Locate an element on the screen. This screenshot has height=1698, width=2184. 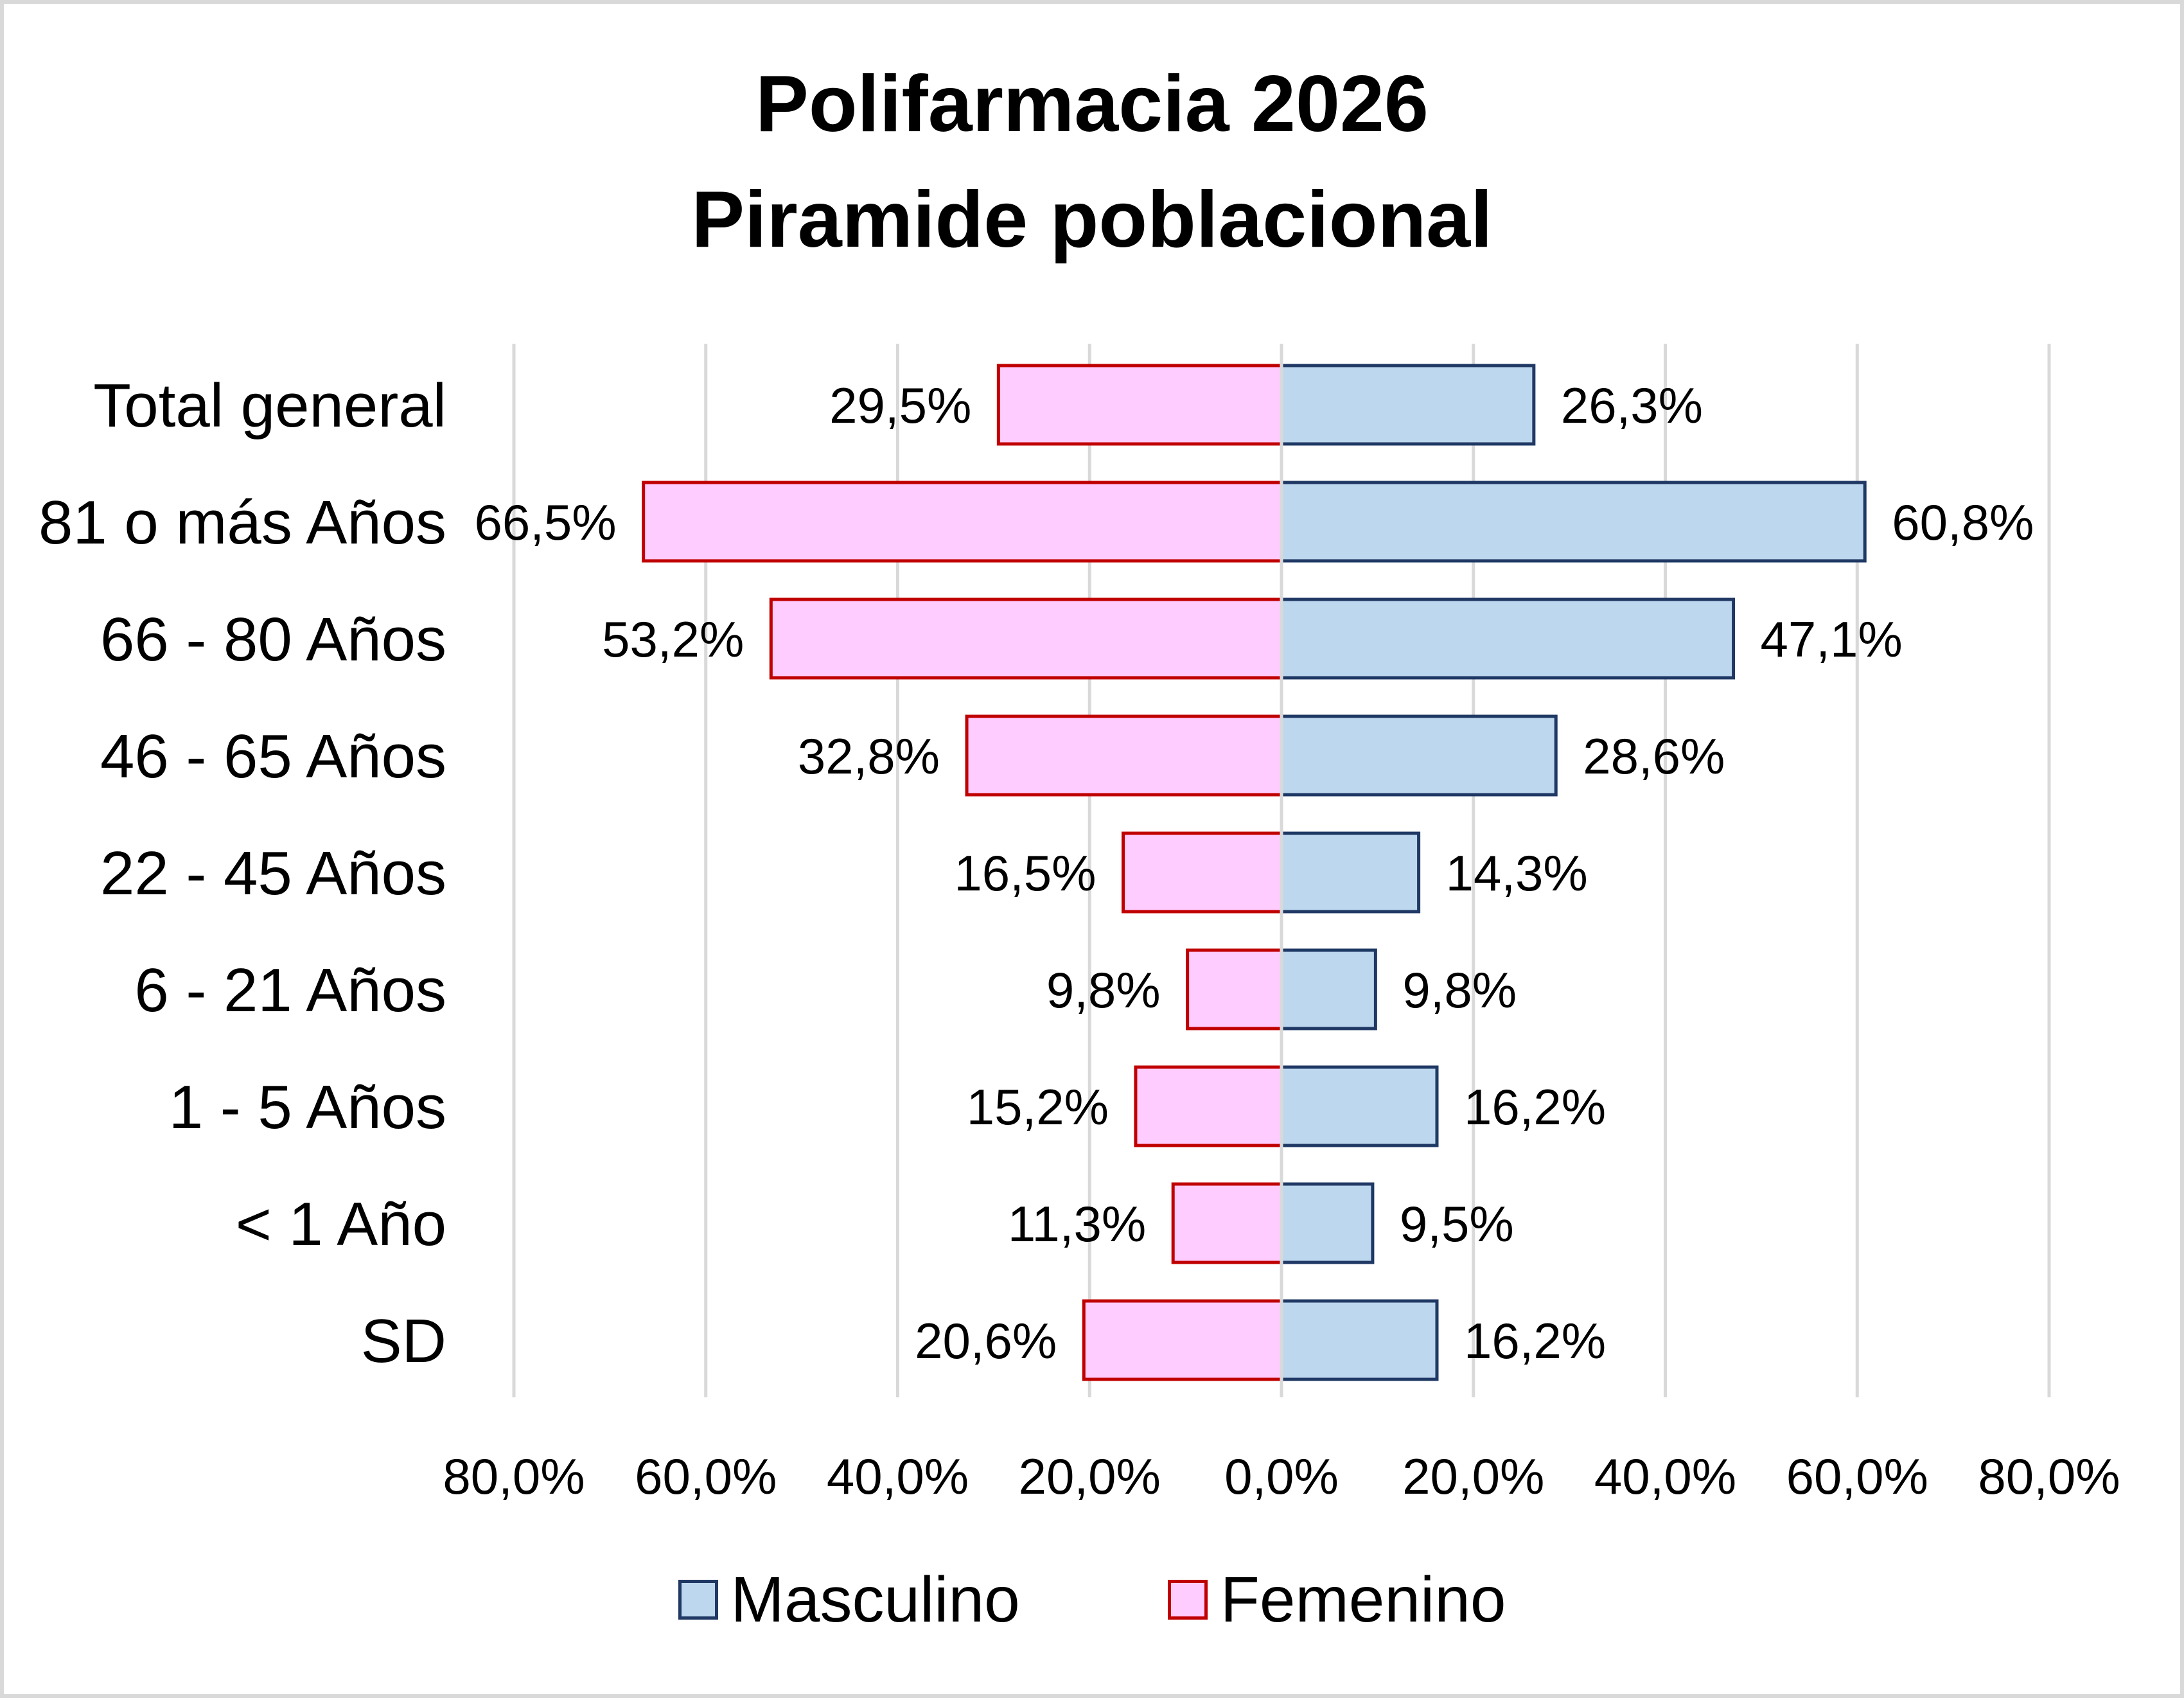
data-label-masculino: 60,8% is located at coordinates (1963, 522).